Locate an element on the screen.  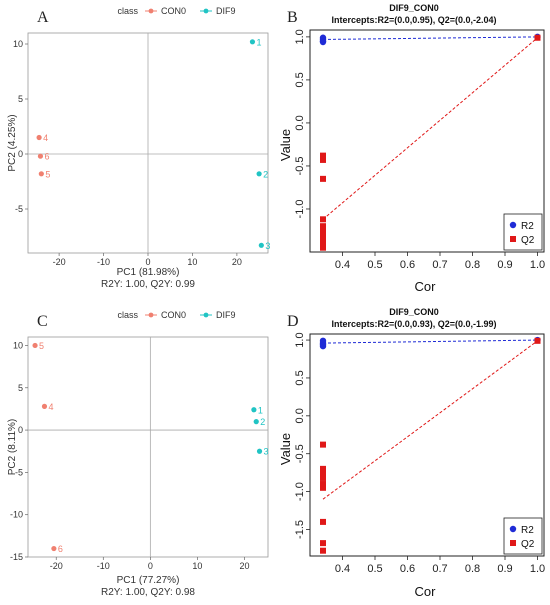
y-tick-label: 1.0 is located at coordinates (300, 339).